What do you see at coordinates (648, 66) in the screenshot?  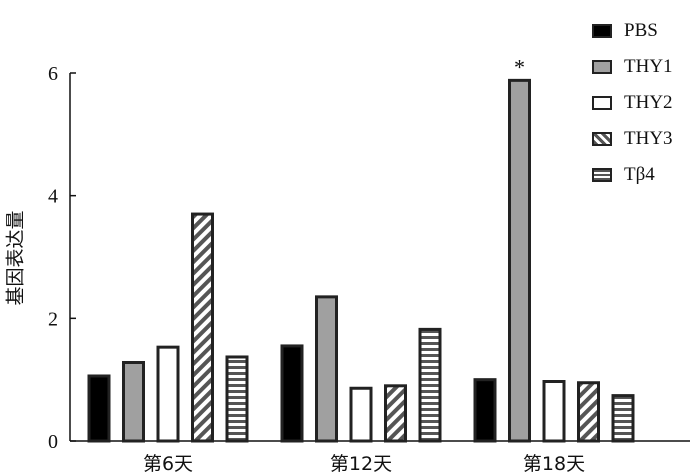 I see `legend-label: THY1` at bounding box center [648, 66].